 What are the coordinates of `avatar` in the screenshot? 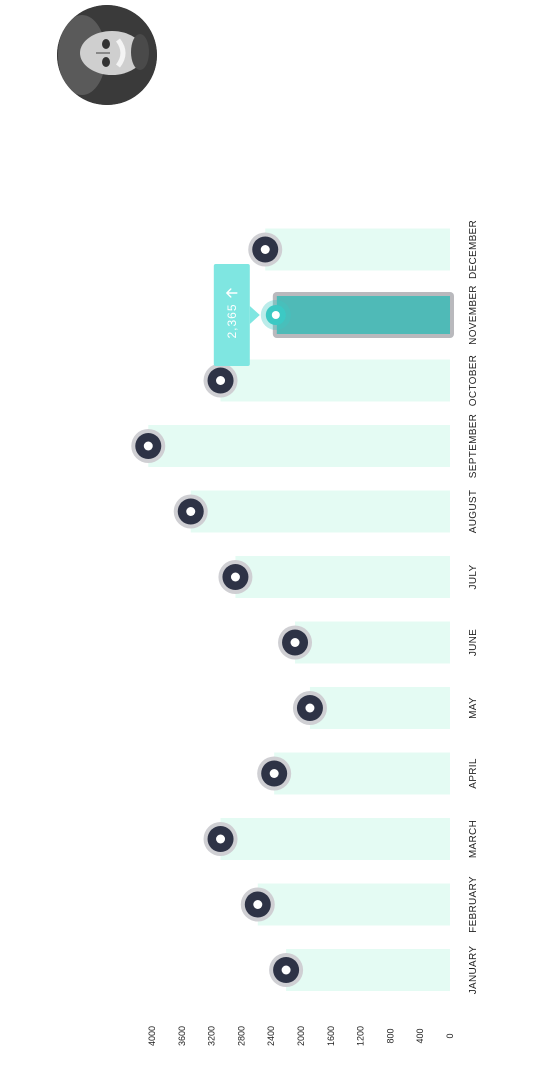 It's located at (107, 55).